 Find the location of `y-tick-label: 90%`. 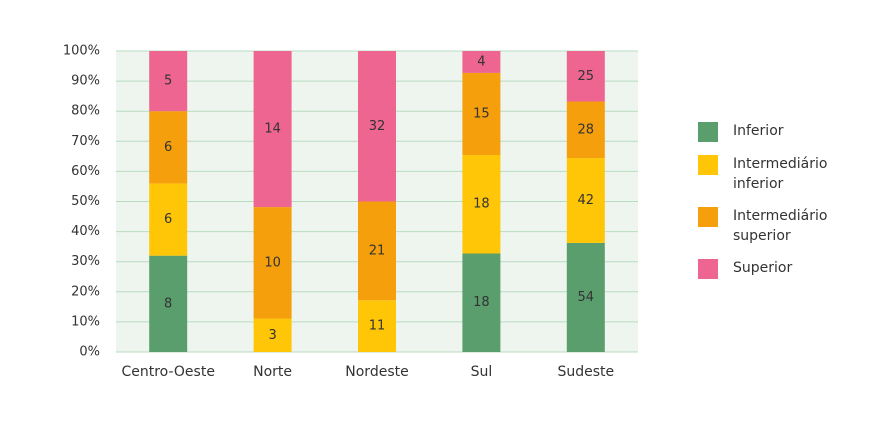

y-tick-label: 90% is located at coordinates (85, 81).